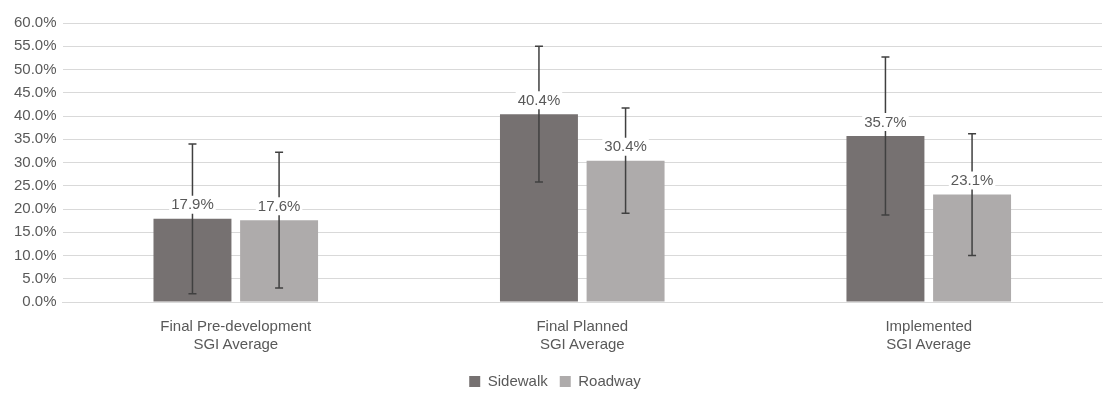 The image size is (1120, 407). I want to click on y-tick-label: 45.0%, so click(35, 91).